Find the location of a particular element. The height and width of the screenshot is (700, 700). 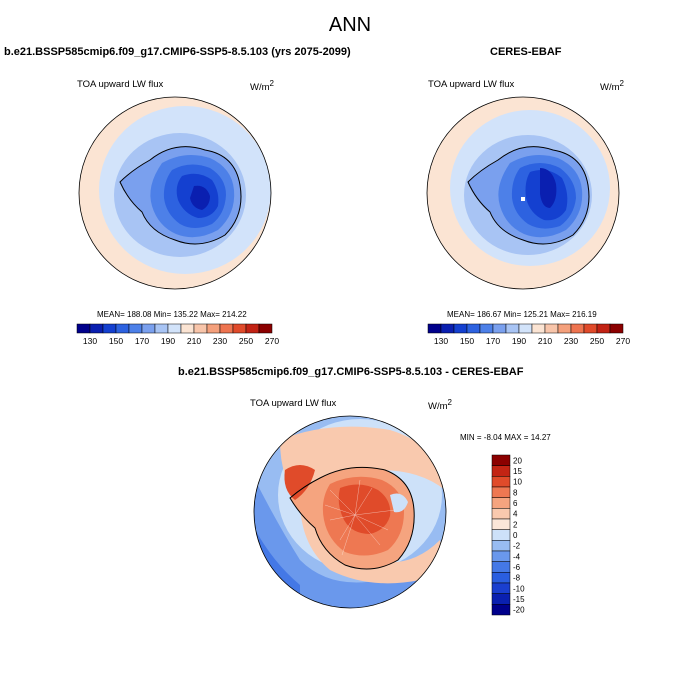

diff-colorbar-tick-label: -10 is located at coordinates (519, 588).